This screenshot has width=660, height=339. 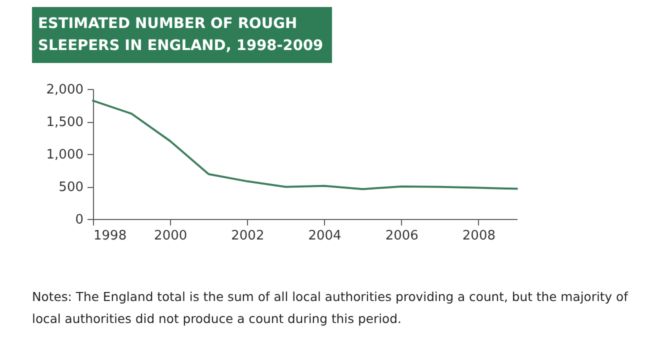 What do you see at coordinates (171, 236) in the screenshot?
I see `x-tick-label: 2000` at bounding box center [171, 236].